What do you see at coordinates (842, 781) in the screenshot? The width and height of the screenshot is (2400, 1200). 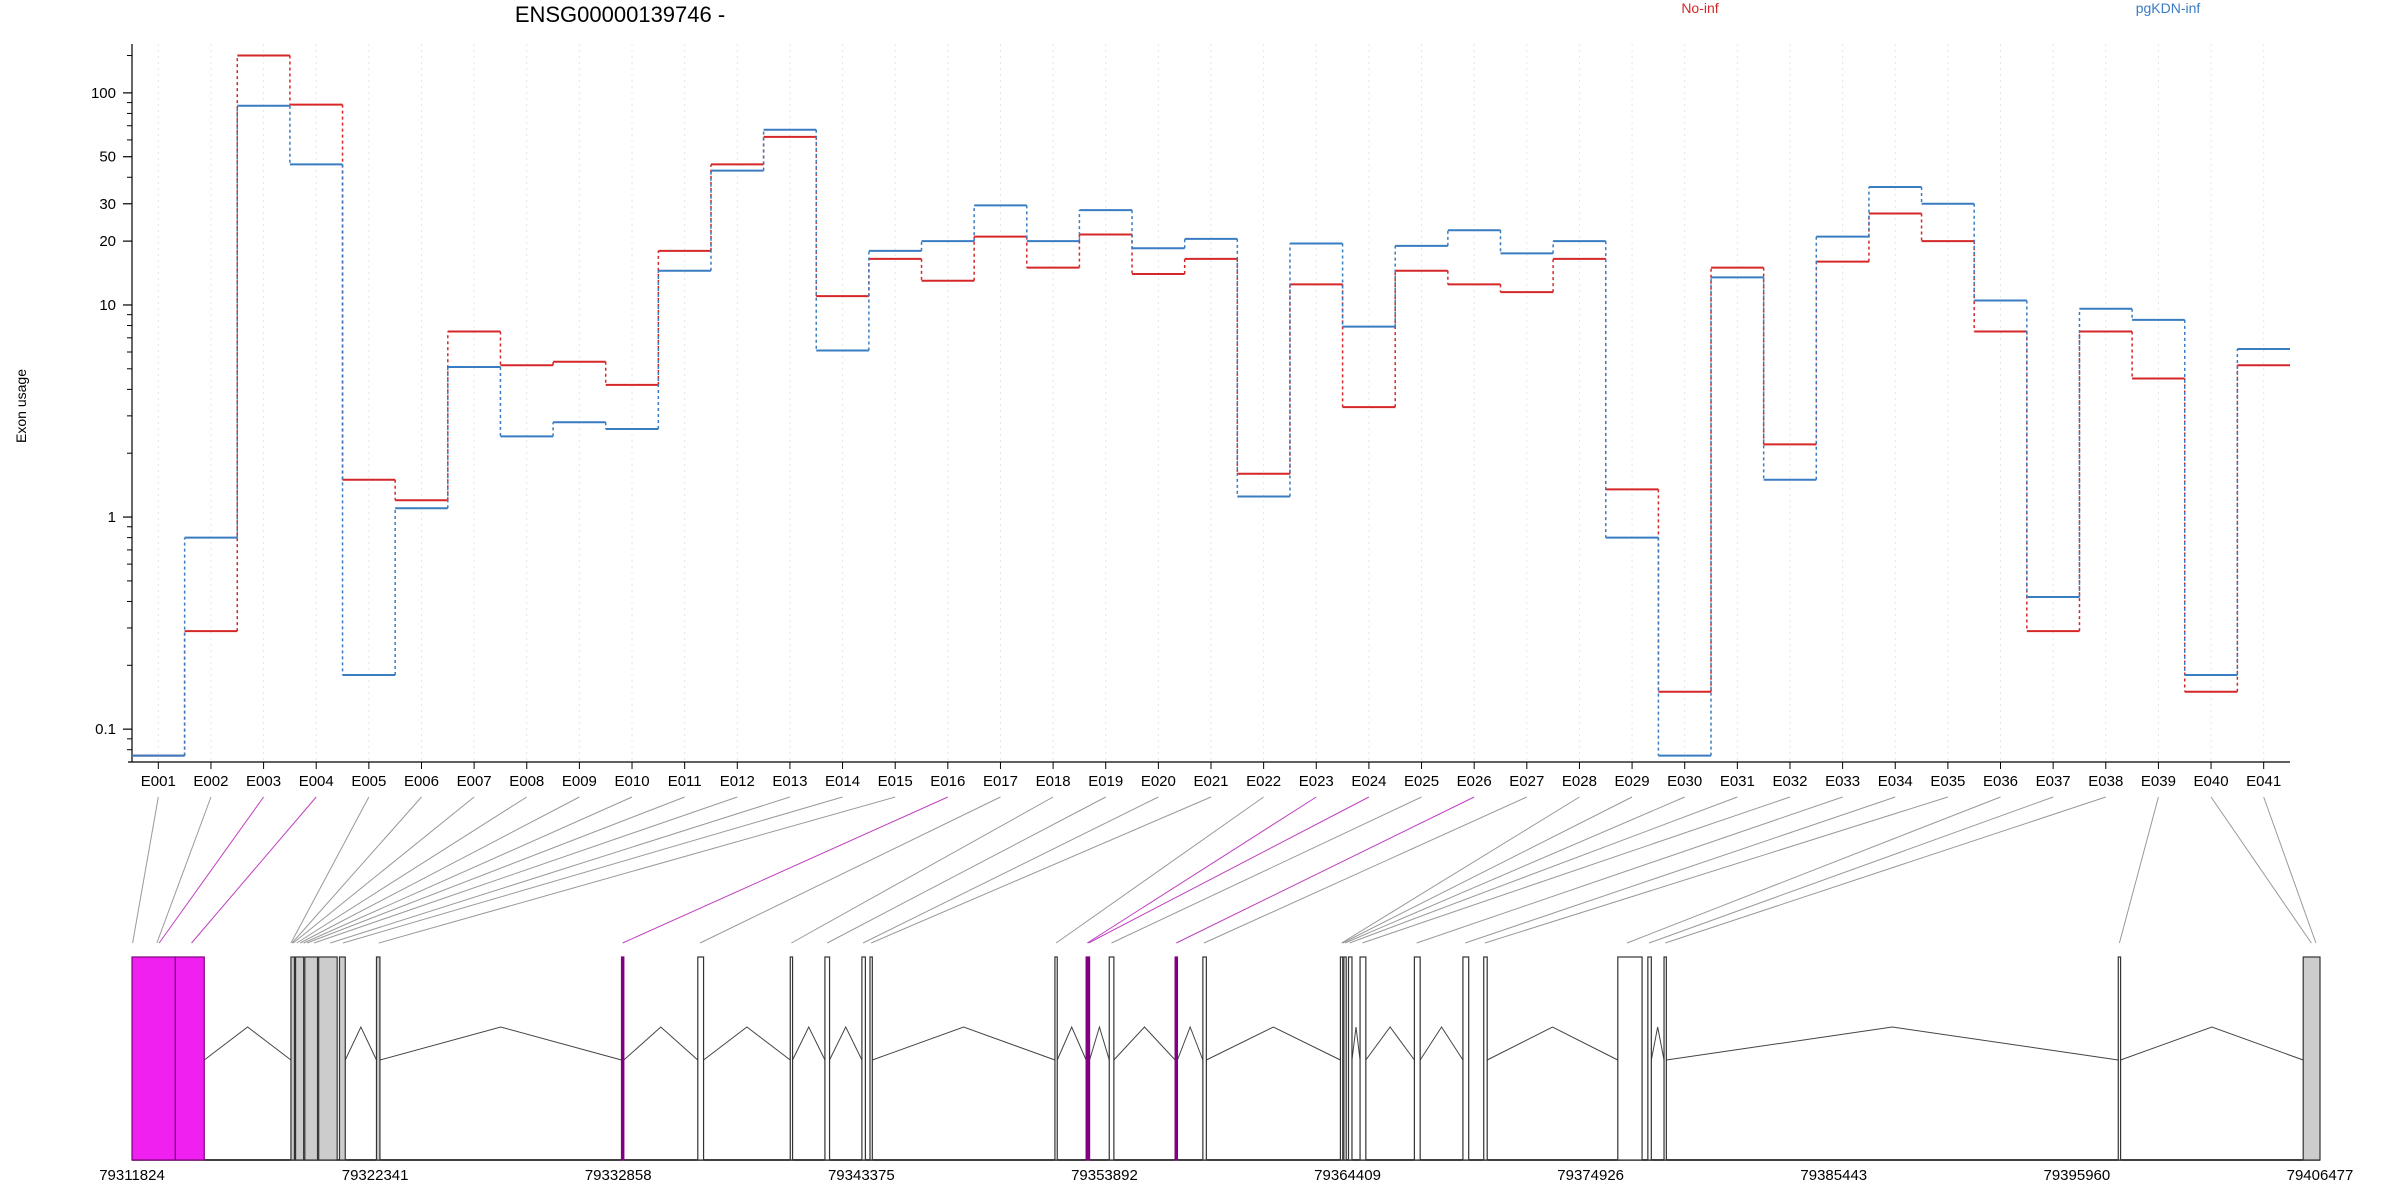 I see `x-tick-label-e014: E014` at bounding box center [842, 781].